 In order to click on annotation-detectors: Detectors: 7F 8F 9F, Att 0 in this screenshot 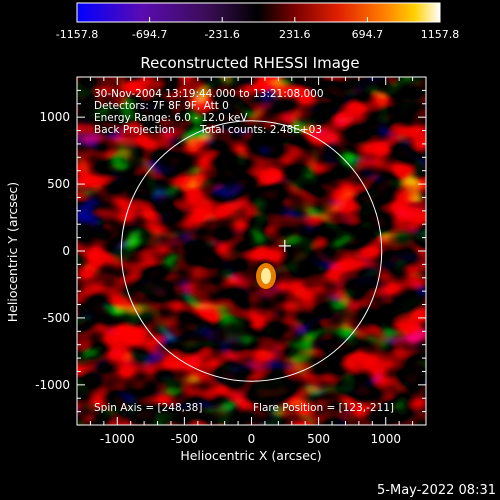, I will do `click(161, 106)`.